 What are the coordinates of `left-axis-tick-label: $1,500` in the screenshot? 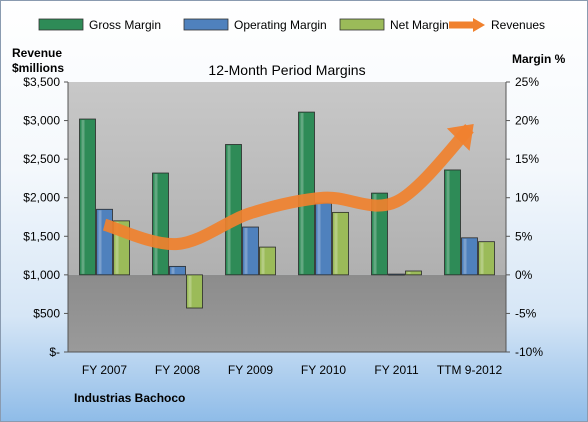 It's located at (41, 236).